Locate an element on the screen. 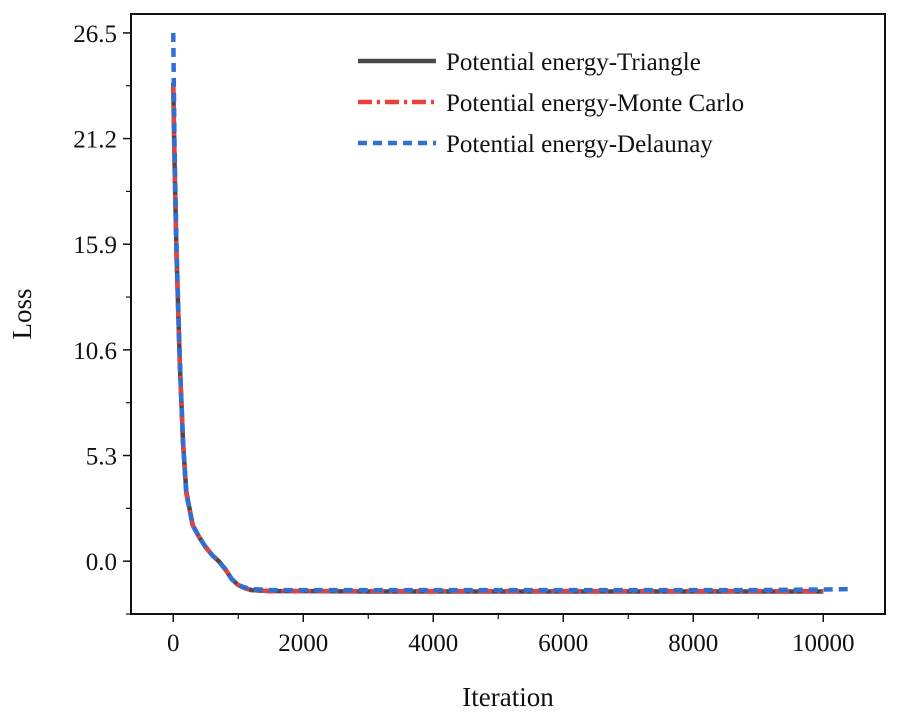  y-tick-label: 26.5 is located at coordinates (95, 34).